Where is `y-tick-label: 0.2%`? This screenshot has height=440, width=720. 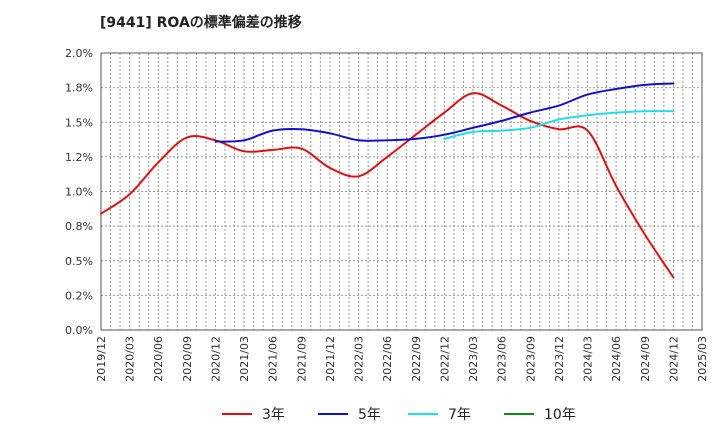 y-tick-label: 0.2% is located at coordinates (79, 295).